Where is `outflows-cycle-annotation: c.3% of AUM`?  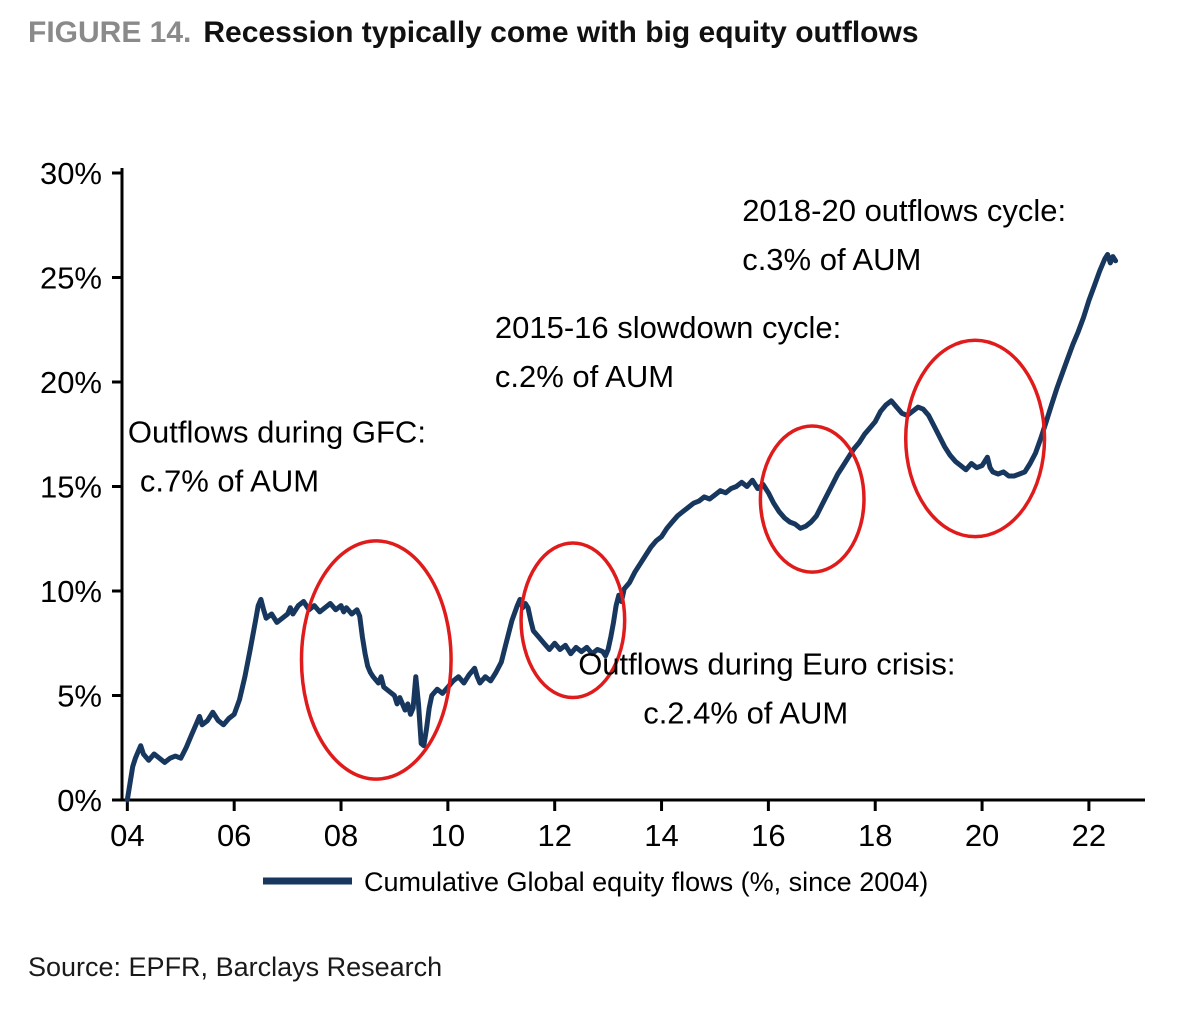
outflows-cycle-annotation: c.3% of AUM is located at coordinates (831, 259).